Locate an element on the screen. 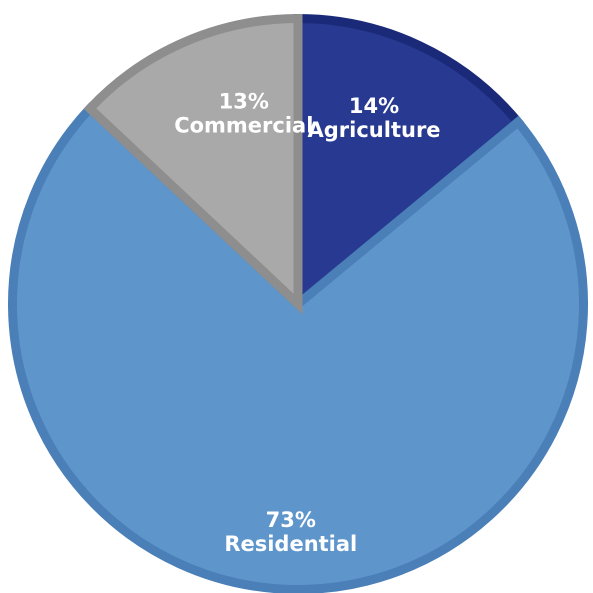 Image resolution: width=593 pixels, height=593 pixels. slice-name-residential: Residential is located at coordinates (290, 544).